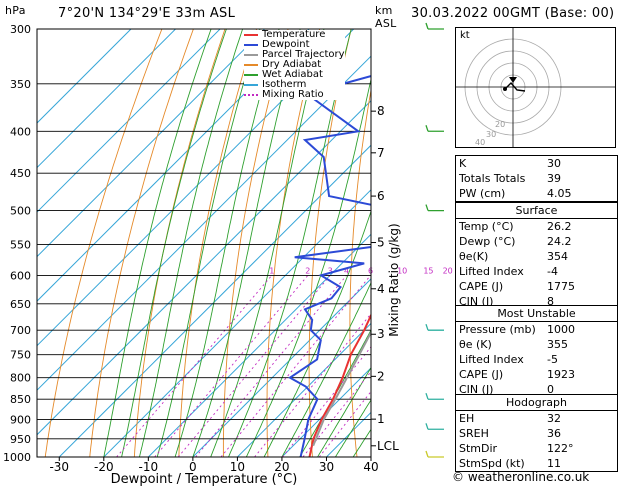 Image resolution: width=629 pixels, height=486 pixels. What do you see at coordinates (536, 463) in the screenshot?
I see `index-row: StmSpd (kt) 11` at bounding box center [536, 463].